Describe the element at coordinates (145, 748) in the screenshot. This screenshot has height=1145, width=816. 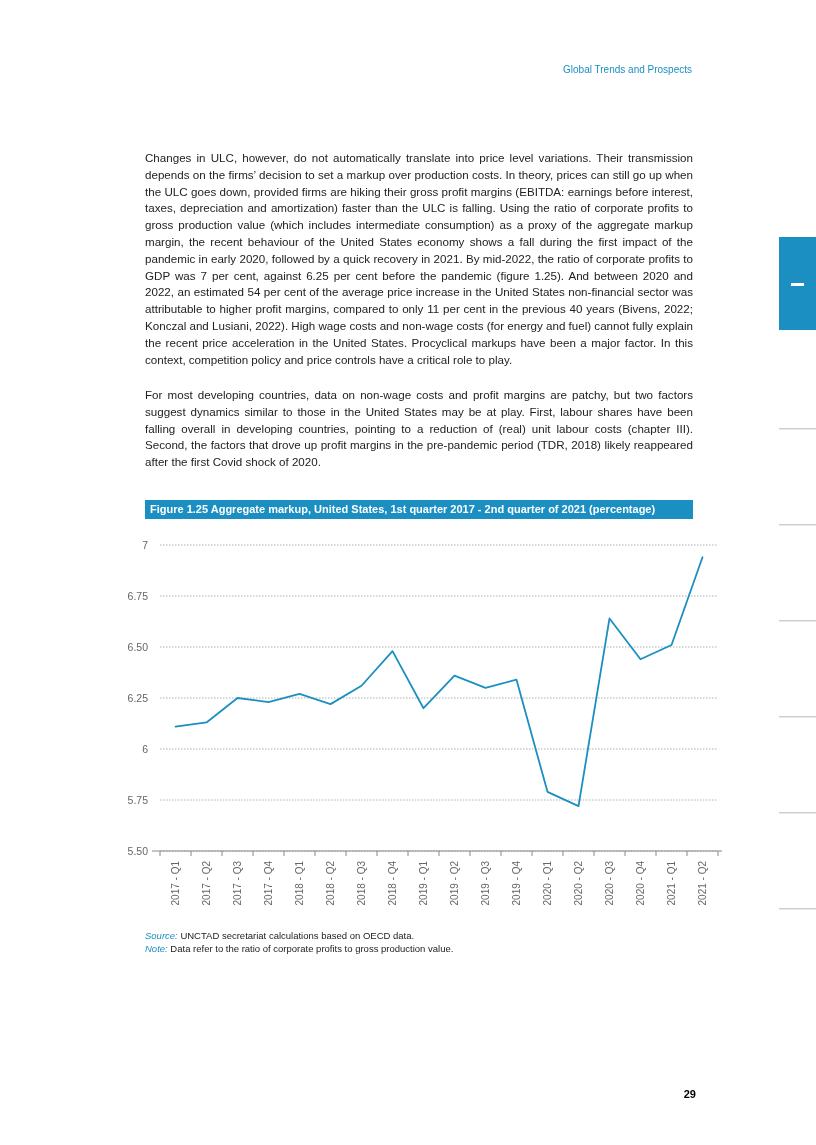
I see `y-tick-label: 6` at that location.